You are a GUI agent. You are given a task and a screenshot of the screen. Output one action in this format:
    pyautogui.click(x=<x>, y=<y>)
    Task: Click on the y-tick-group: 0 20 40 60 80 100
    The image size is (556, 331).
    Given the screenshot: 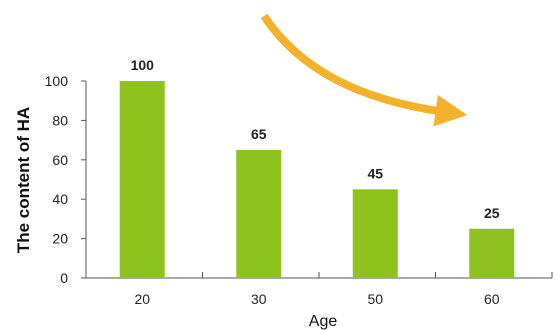 What is the action you would take?
    pyautogui.click(x=65, y=179)
    